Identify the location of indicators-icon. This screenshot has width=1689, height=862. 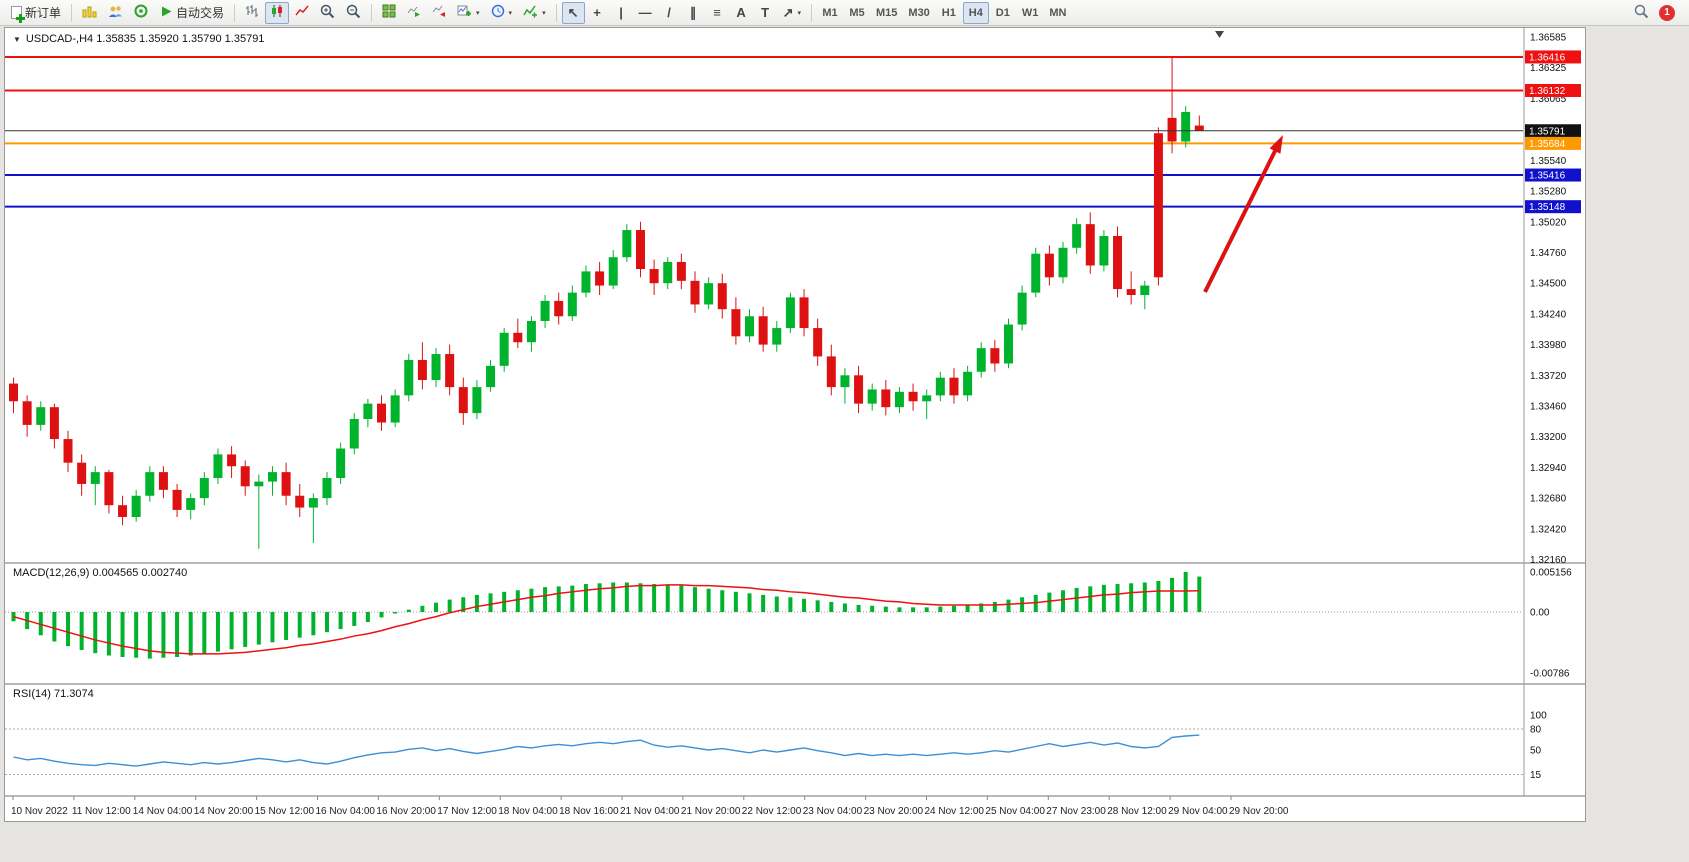
(530, 12).